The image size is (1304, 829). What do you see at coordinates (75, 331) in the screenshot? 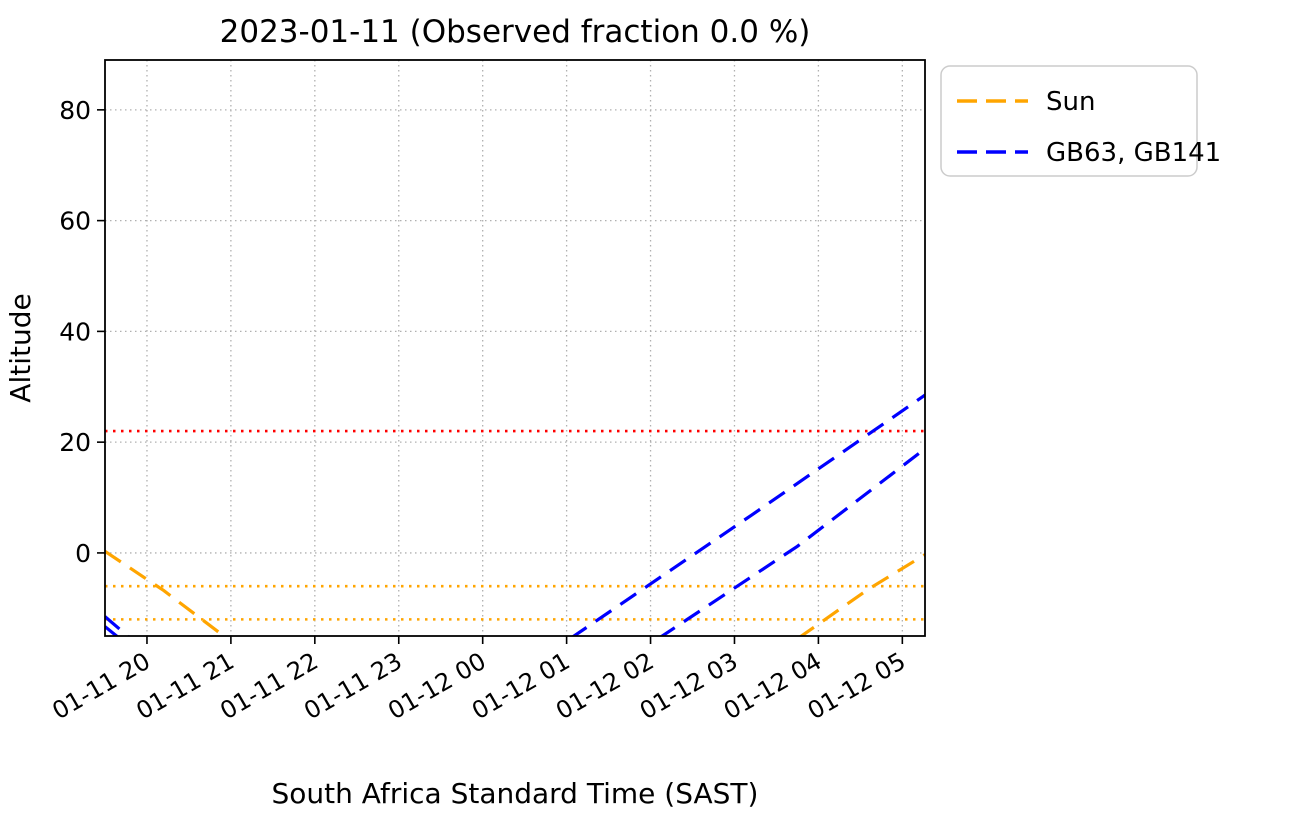
I see `y-tick-label: 40` at bounding box center [75, 331].